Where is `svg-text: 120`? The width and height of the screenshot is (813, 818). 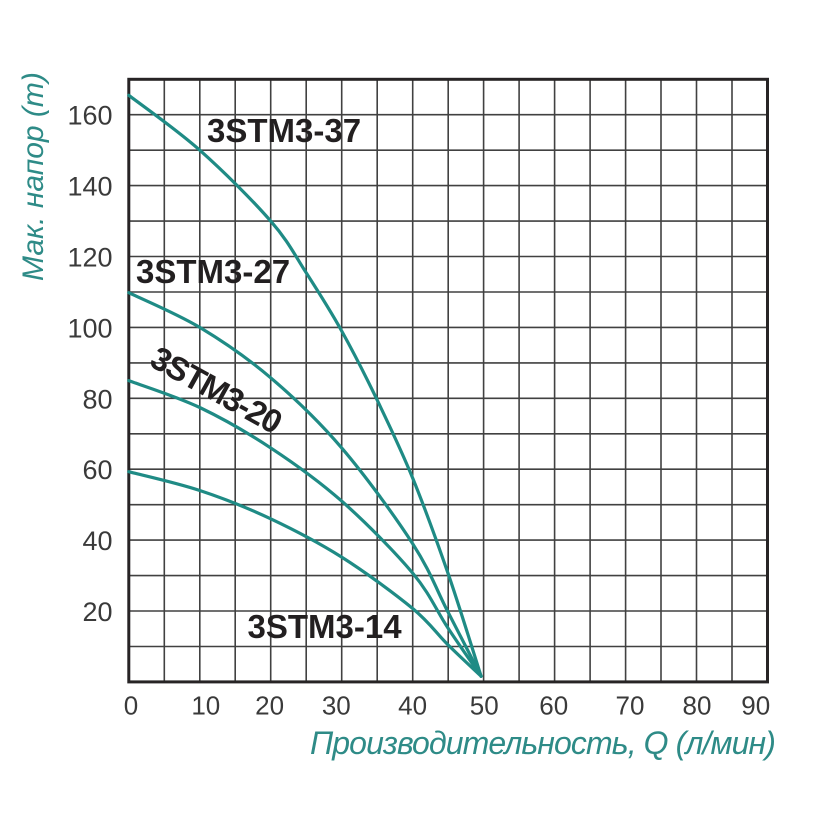 svg-text: 120 is located at coordinates (89, 258).